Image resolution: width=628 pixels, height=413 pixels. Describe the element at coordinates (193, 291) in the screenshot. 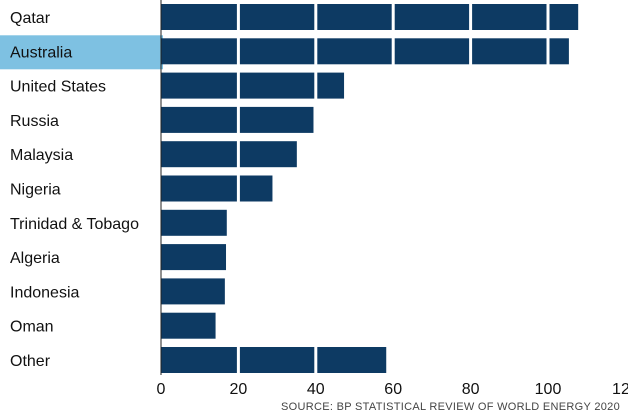

I see `bar-indonesia` at that location.